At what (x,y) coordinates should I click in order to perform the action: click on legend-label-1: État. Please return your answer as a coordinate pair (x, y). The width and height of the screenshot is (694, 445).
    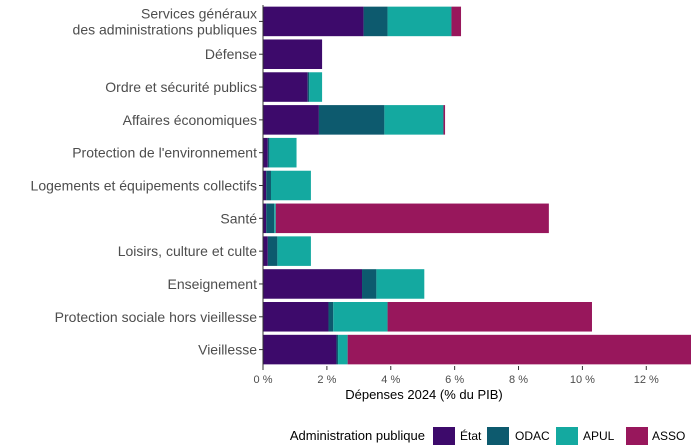
    Looking at the image, I should click on (471, 435).